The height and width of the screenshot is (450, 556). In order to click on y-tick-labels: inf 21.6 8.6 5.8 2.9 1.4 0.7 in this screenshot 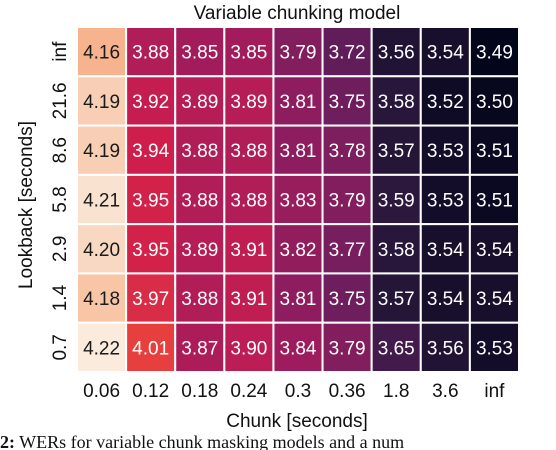, I will do `click(60, 201)`.